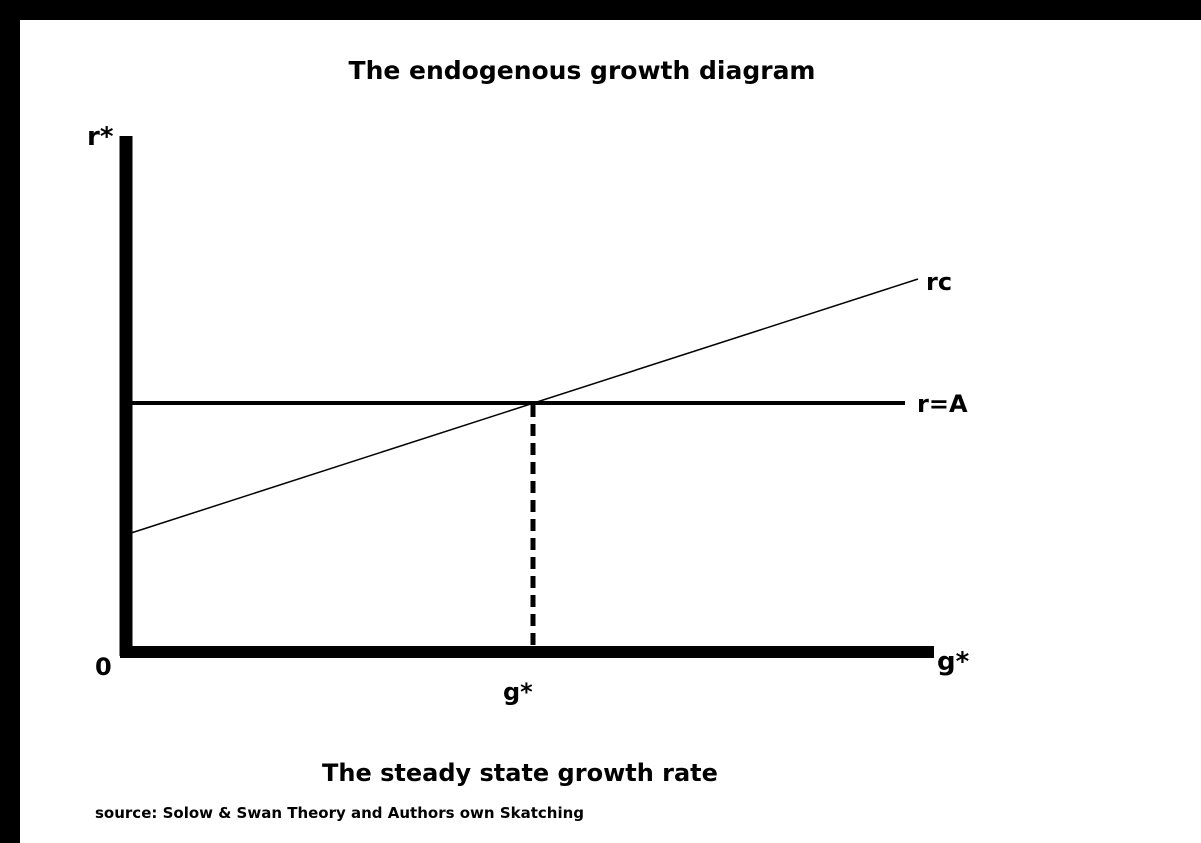  Describe the element at coordinates (582, 70) in the screenshot. I see `diagram-title: The endogenous growth diagram` at that location.